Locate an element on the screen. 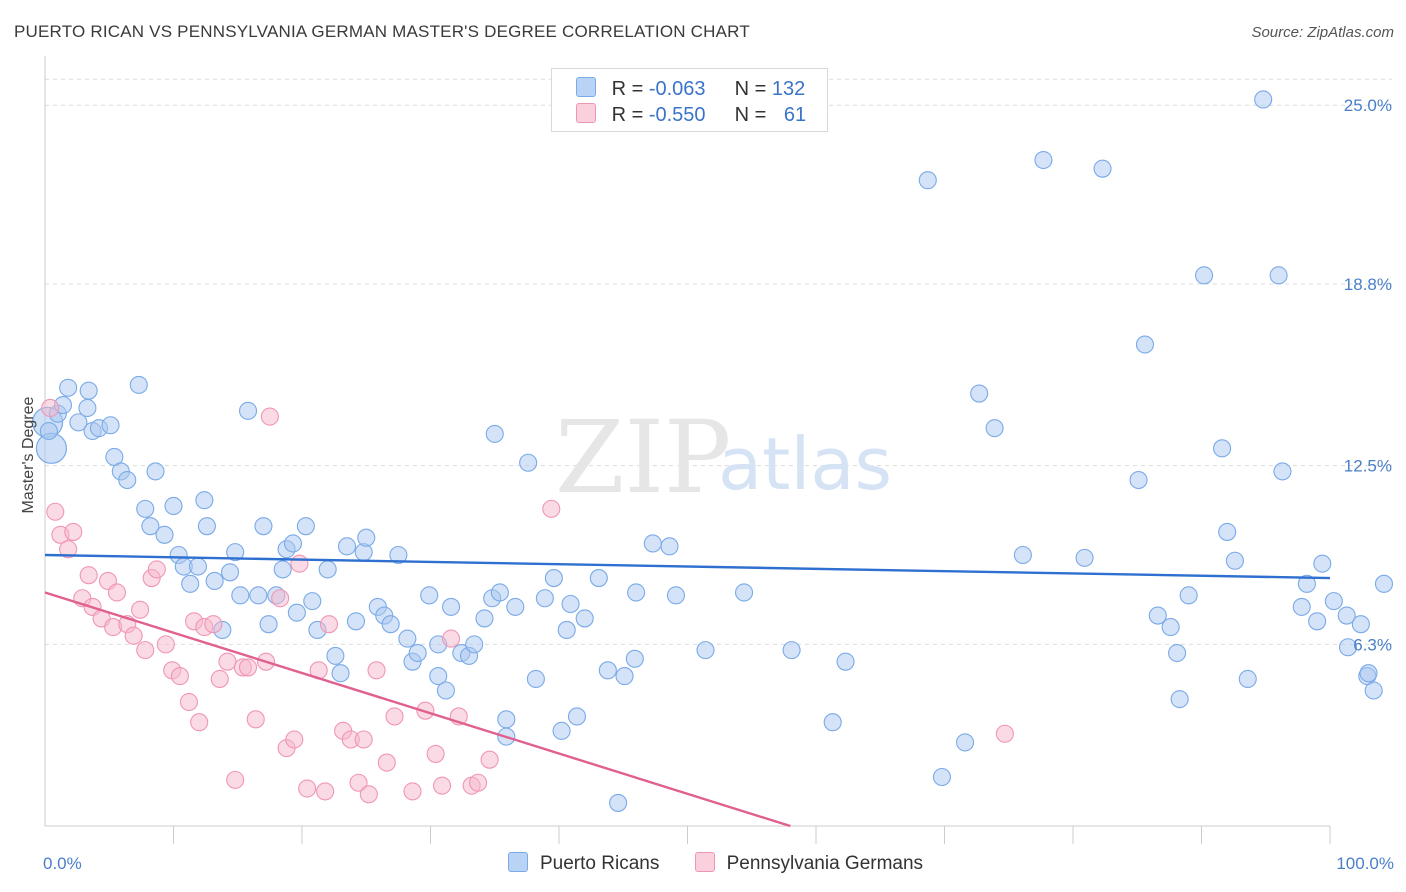 The height and width of the screenshot is (892, 1406). r-label: R = is located at coordinates (630, 89).